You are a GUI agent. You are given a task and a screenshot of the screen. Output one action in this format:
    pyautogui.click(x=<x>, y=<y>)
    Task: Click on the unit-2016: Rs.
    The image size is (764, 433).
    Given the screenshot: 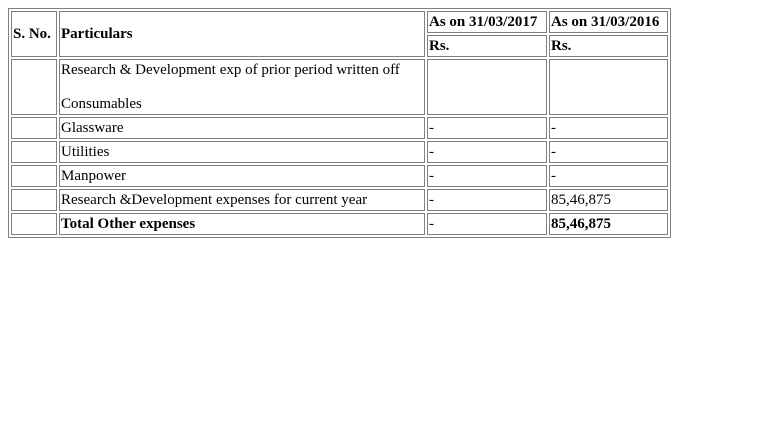 What is the action you would take?
    pyautogui.click(x=608, y=46)
    